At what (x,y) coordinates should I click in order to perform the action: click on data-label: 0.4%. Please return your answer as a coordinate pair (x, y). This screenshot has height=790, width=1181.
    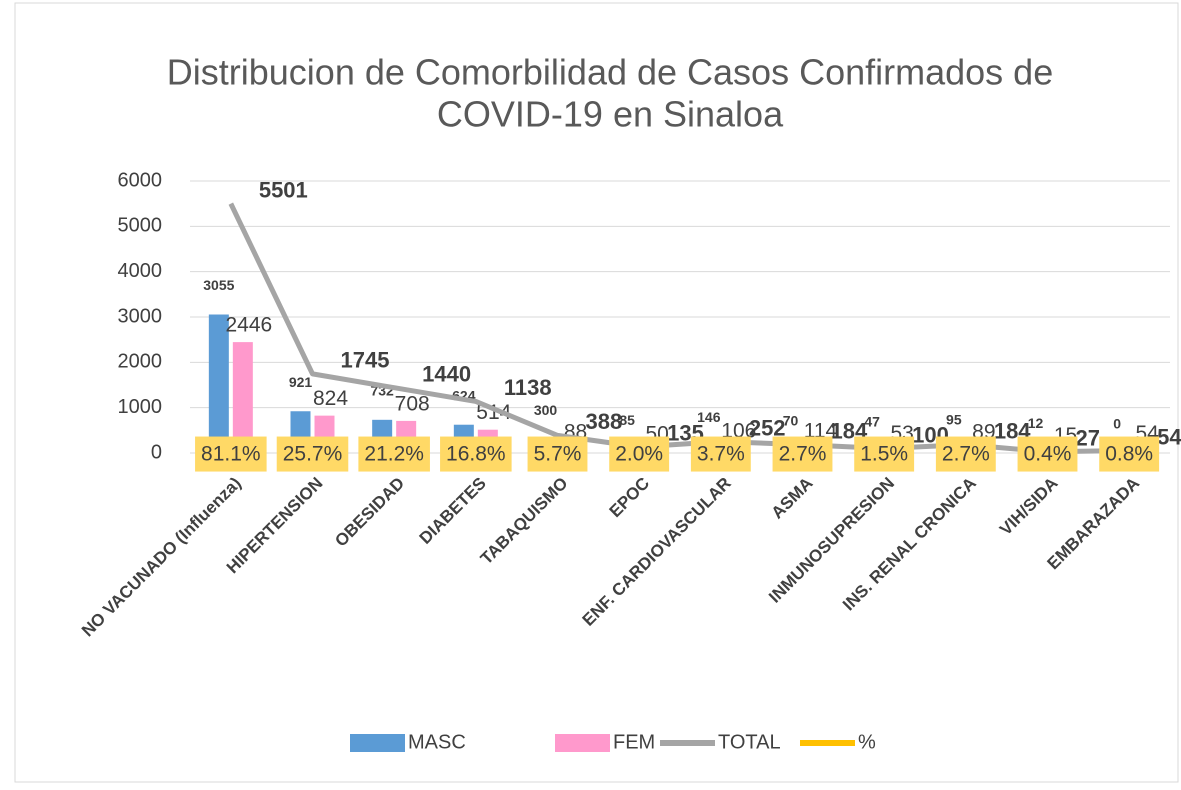
    Looking at the image, I should click on (1048, 454).